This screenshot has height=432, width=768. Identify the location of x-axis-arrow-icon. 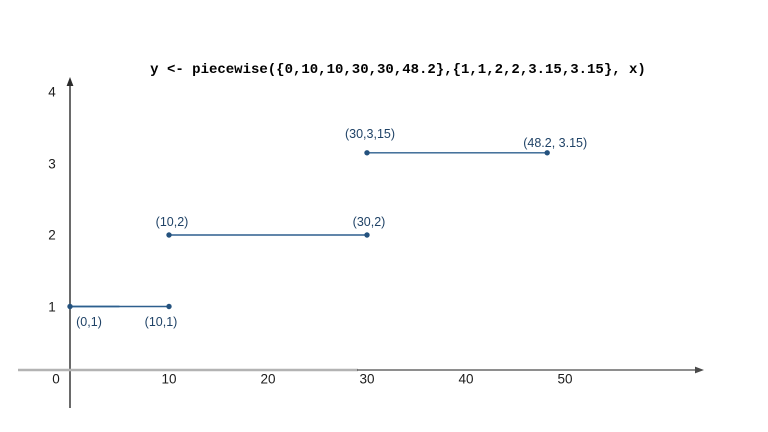
(699, 370).